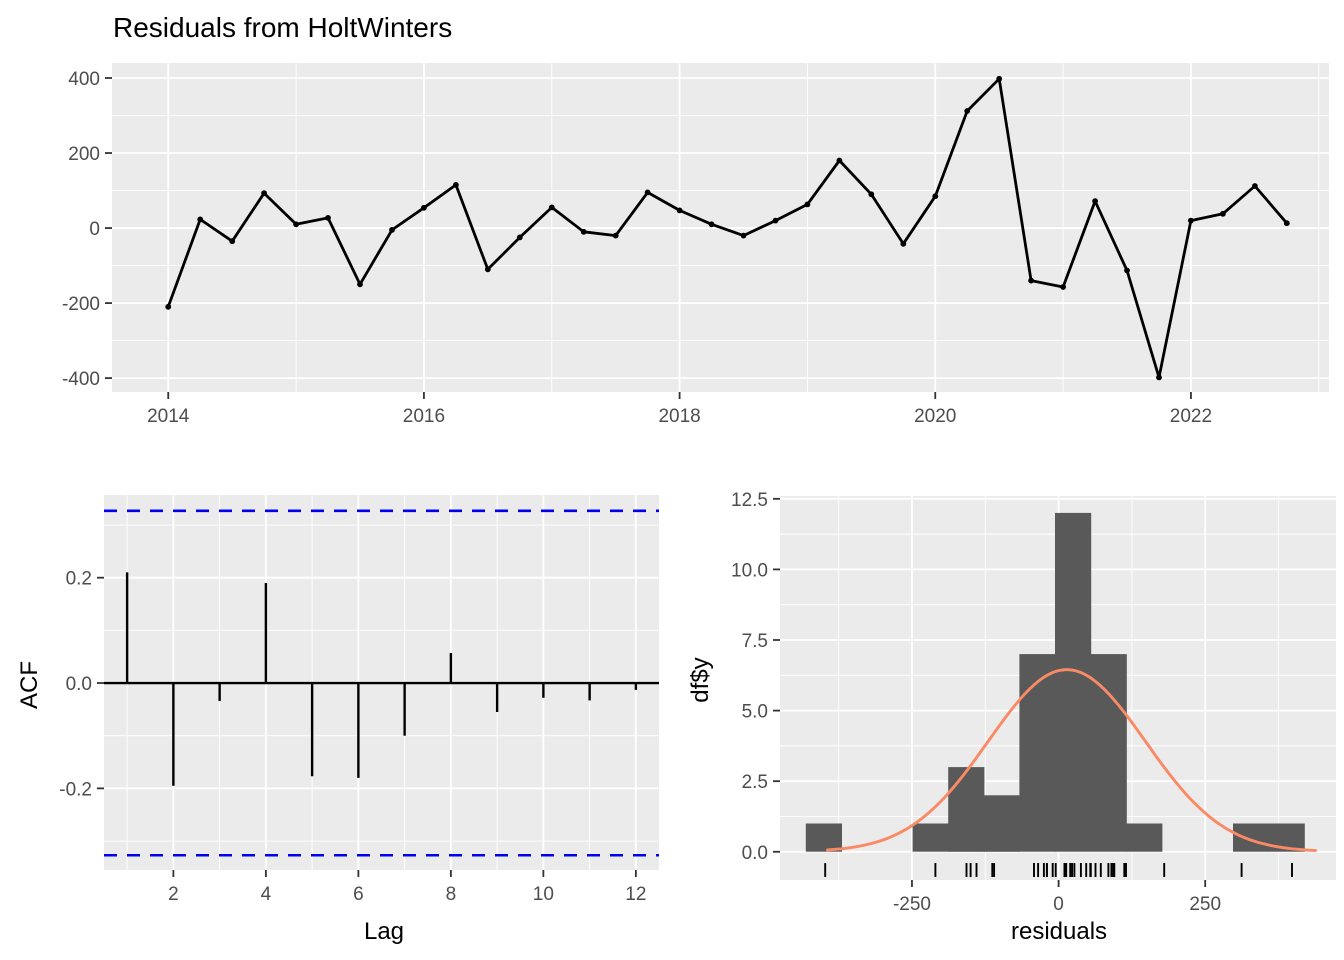 The image size is (1344, 960). What do you see at coordinates (1191, 416) in the screenshot?
I see `x-tick-label: 2022` at bounding box center [1191, 416].